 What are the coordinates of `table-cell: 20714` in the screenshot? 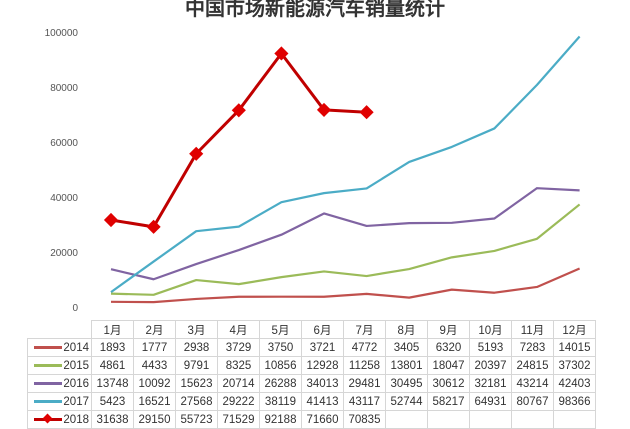 It's located at (238, 383).